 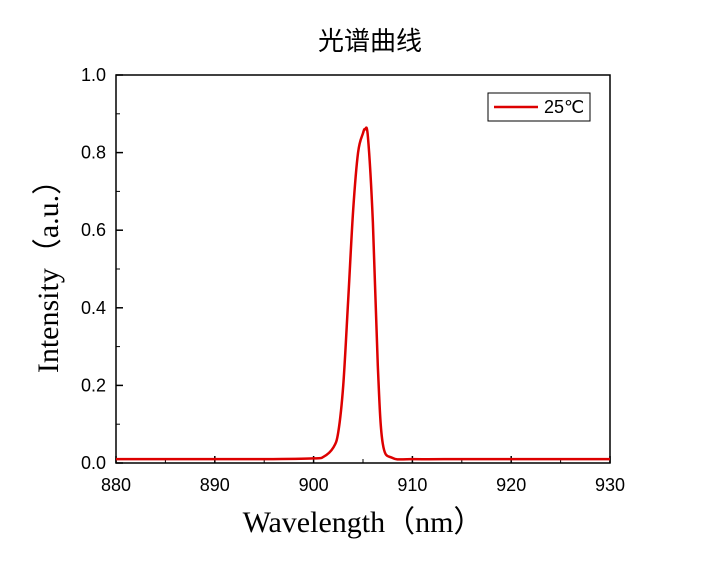 I want to click on y-axis-label: Intensity（a.u.）, so click(x=48, y=269).